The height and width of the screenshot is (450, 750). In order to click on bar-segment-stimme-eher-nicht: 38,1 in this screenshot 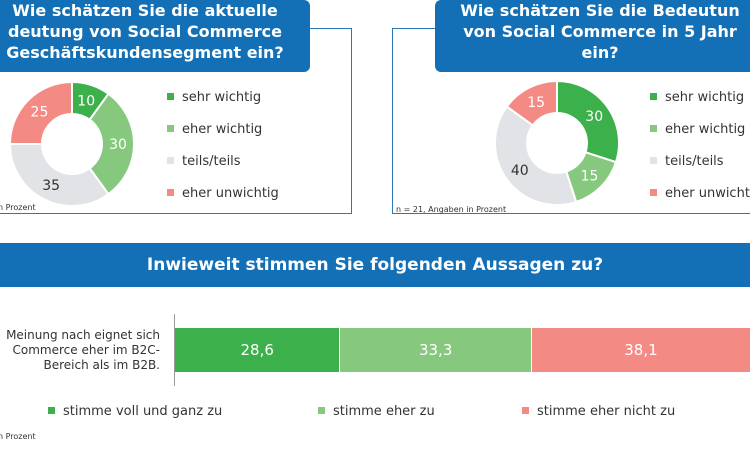, I will do `click(640, 350)`.